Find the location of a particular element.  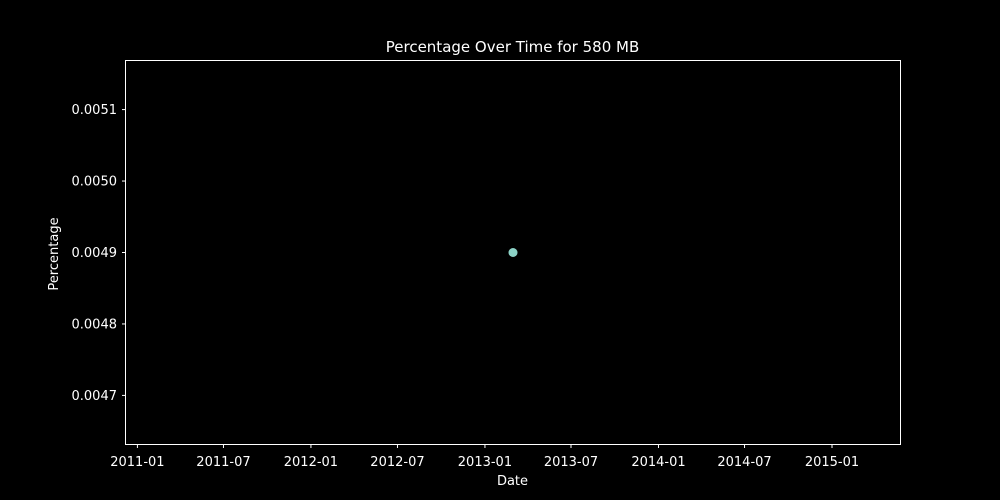

data-points is located at coordinates (513, 252).